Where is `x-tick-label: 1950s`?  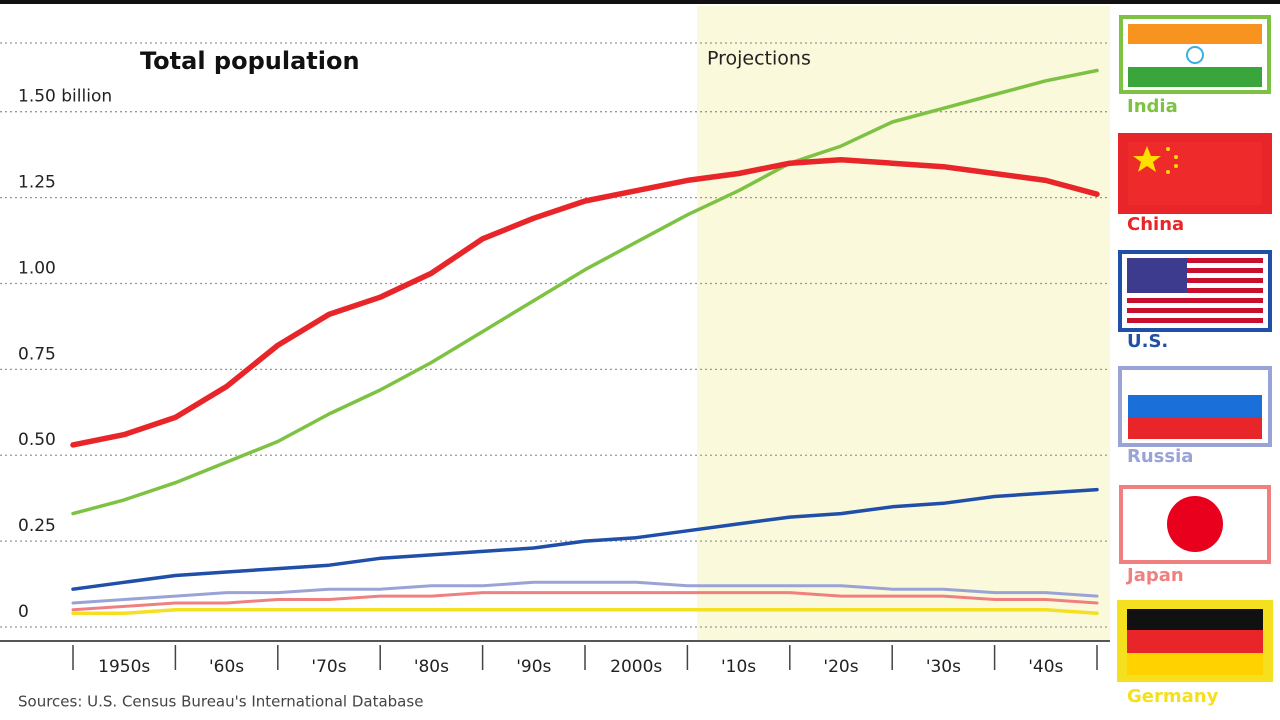 x-tick-label: 1950s is located at coordinates (124, 667).